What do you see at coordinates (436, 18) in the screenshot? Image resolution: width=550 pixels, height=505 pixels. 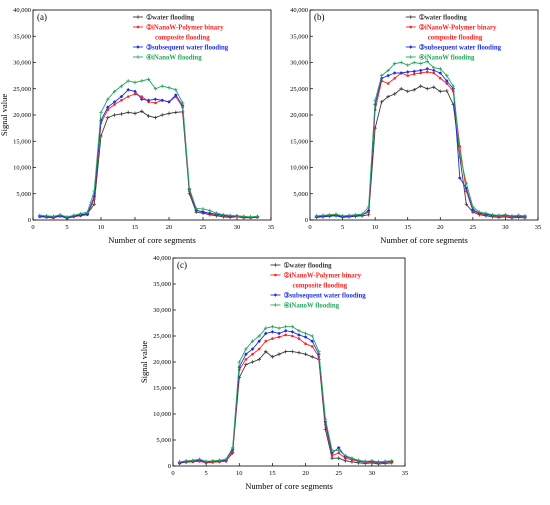 I see `legend-entry-1: ①water flooding` at bounding box center [436, 18].